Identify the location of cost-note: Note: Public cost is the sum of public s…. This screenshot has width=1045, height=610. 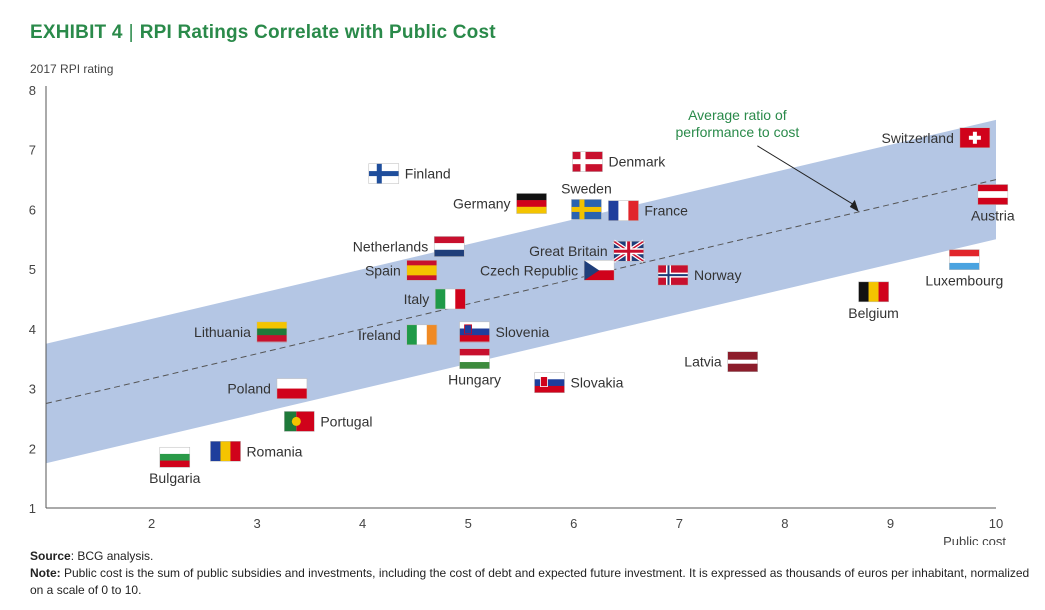
(530, 582).